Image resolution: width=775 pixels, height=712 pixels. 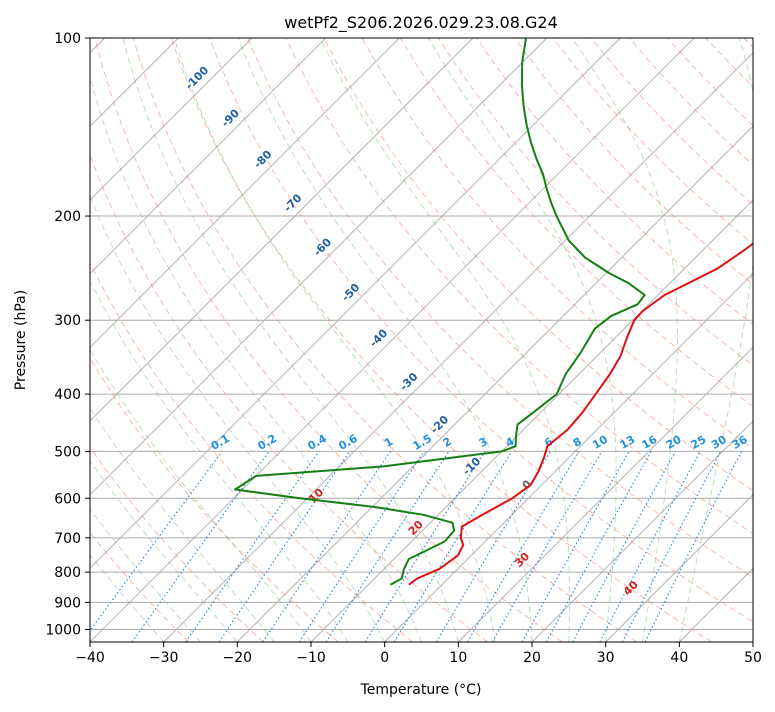 I want to click on x-axis-label: Temperature (°C), so click(x=421, y=690).